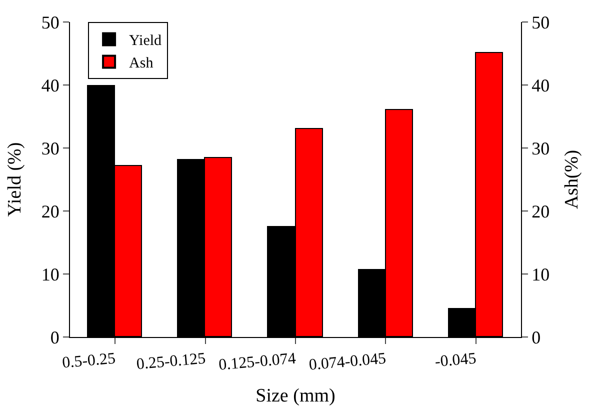 This screenshot has width=591, height=414. I want to click on y2-tick-label: 0, so click(536, 337).